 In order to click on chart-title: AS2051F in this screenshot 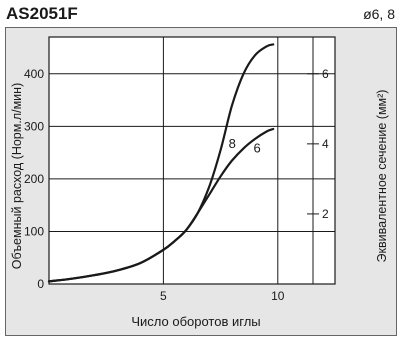, I will do `click(42, 13)`.